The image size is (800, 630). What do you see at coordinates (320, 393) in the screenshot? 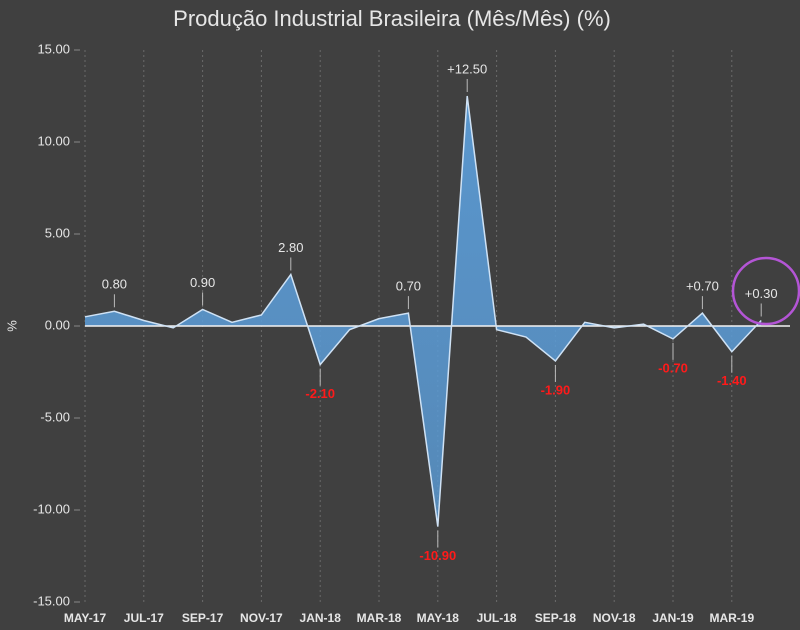
I see `data-label: -2.10` at bounding box center [320, 393].